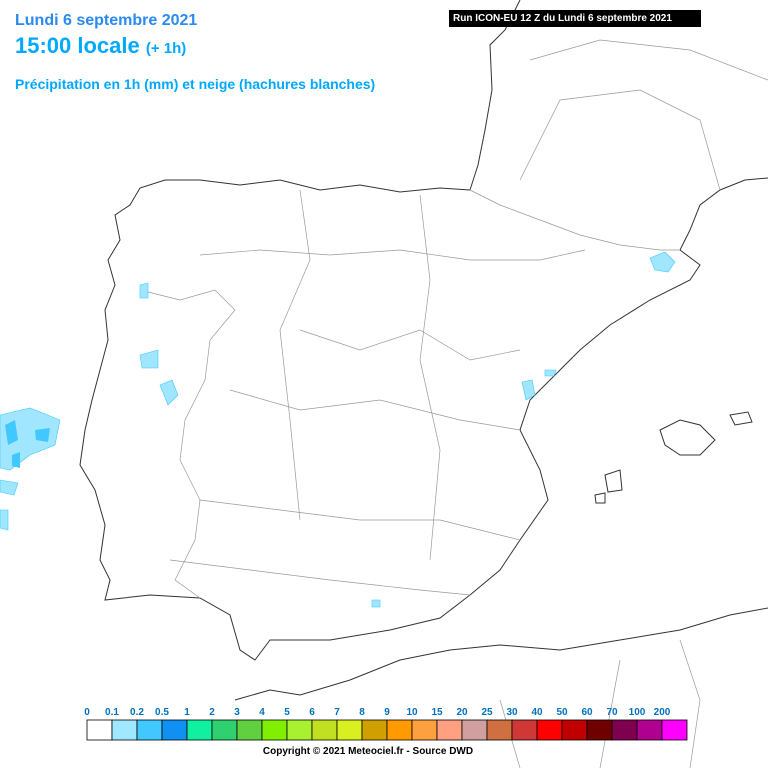  Describe the element at coordinates (512, 712) in the screenshot. I see `legend-label: 30` at that location.